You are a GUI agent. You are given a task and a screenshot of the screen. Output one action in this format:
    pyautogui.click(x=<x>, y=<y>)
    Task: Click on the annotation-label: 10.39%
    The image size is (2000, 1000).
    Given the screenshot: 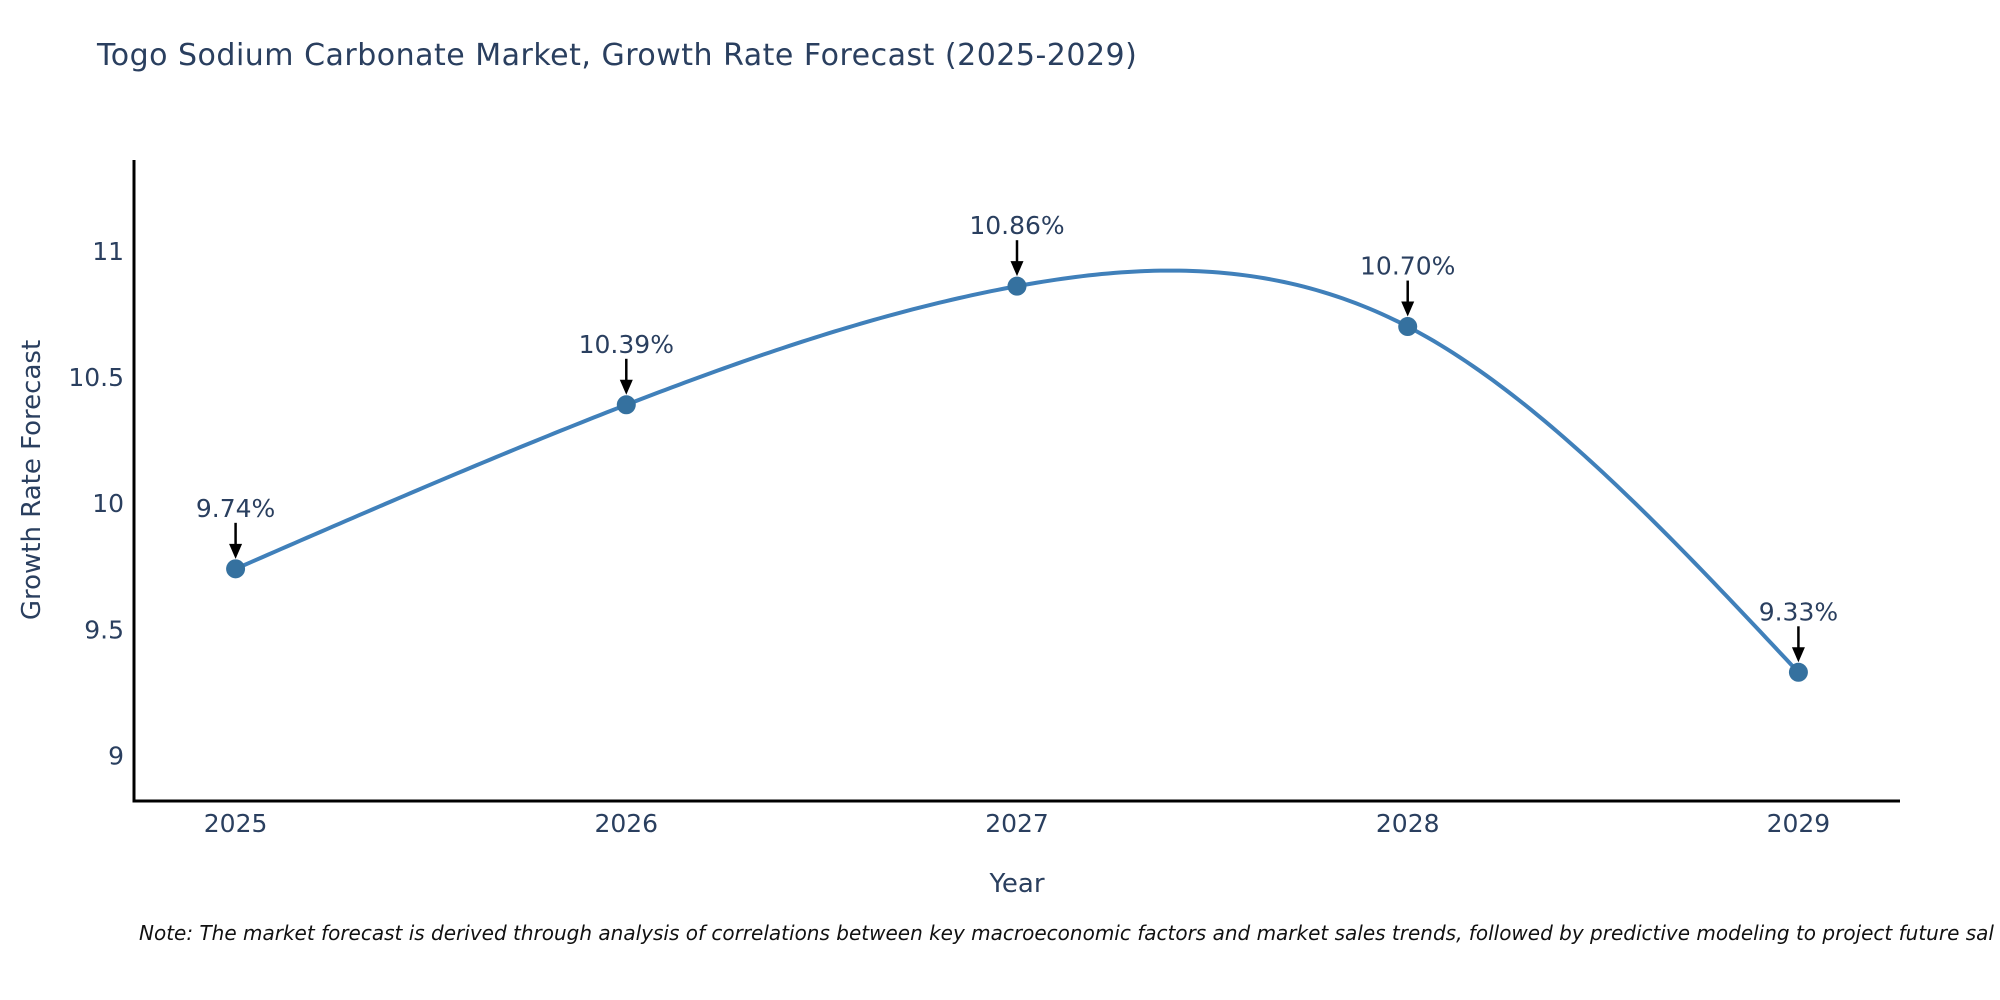 What is the action you would take?
    pyautogui.click(x=626, y=344)
    